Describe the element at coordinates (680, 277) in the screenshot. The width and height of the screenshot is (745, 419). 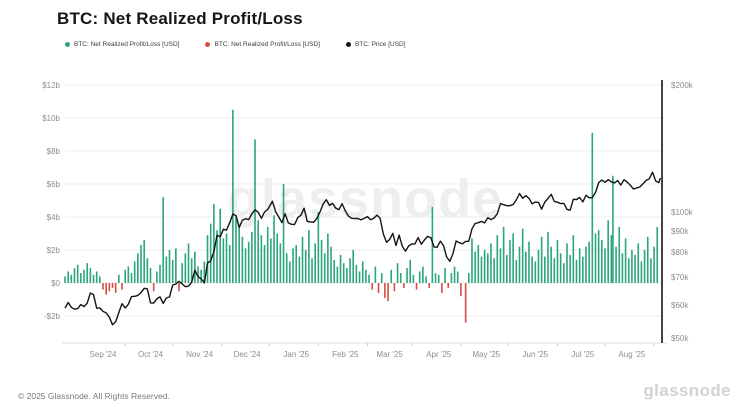
I see `y-axis-right-tick-label: $70k` at that location.